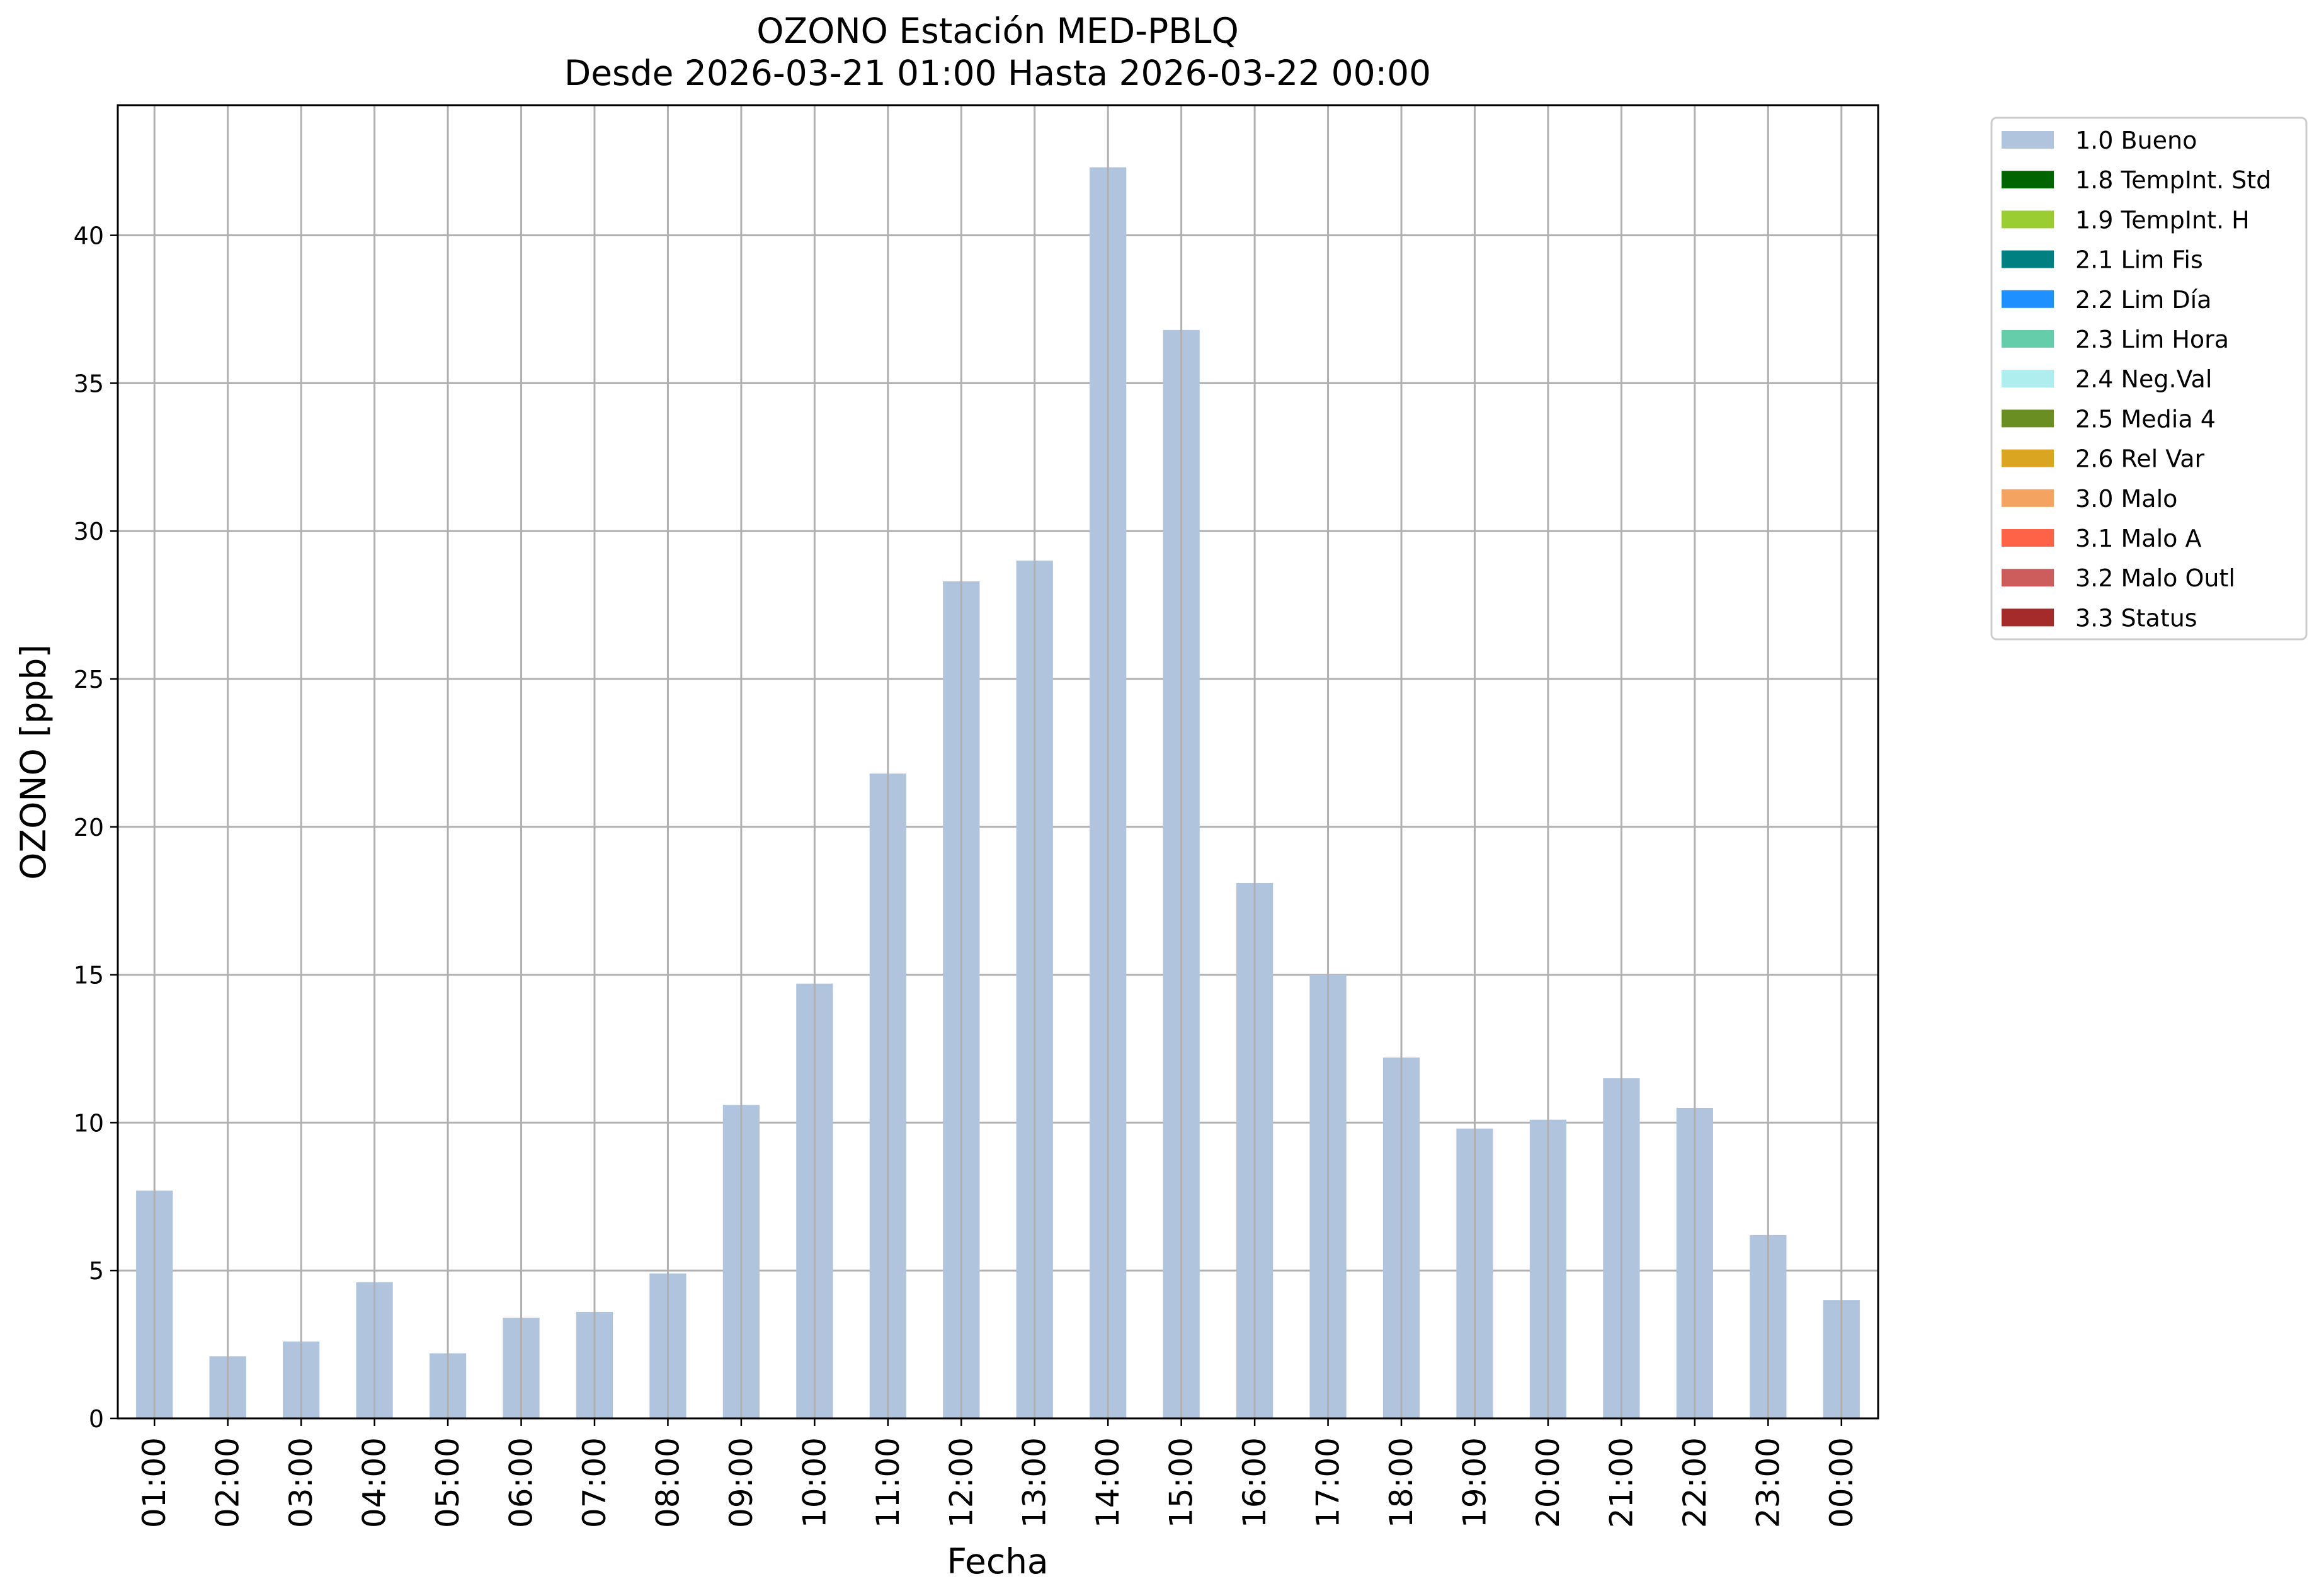 Image resolution: width=2319 pixels, height=1596 pixels. Describe the element at coordinates (89, 1123) in the screenshot. I see `y-tick-label: 10` at that location.